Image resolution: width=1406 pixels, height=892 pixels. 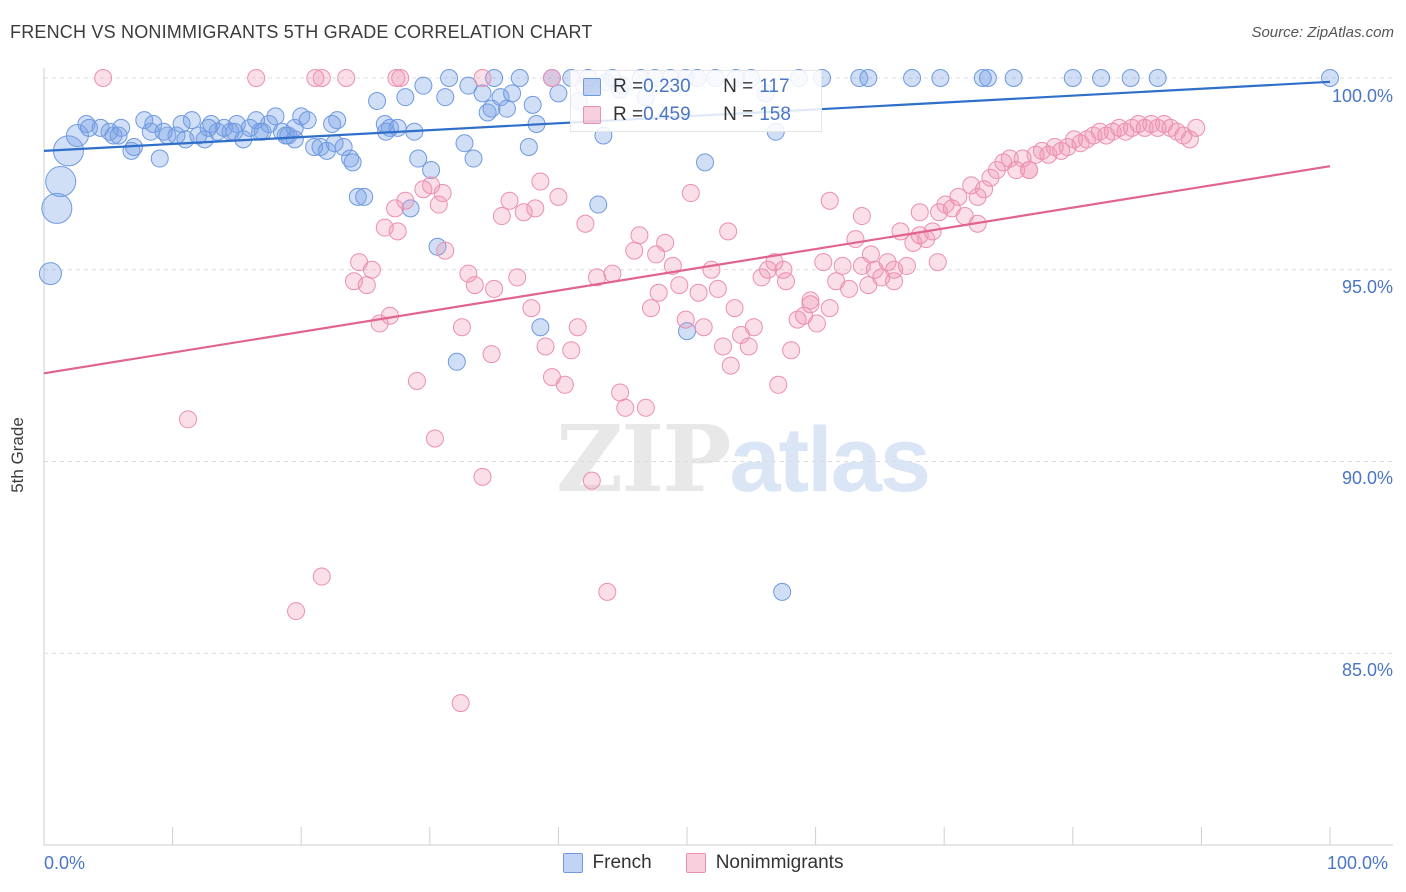 I want to click on stats-row-nonimmigrants: R = 0.459 N = 158, so click(x=687, y=115).